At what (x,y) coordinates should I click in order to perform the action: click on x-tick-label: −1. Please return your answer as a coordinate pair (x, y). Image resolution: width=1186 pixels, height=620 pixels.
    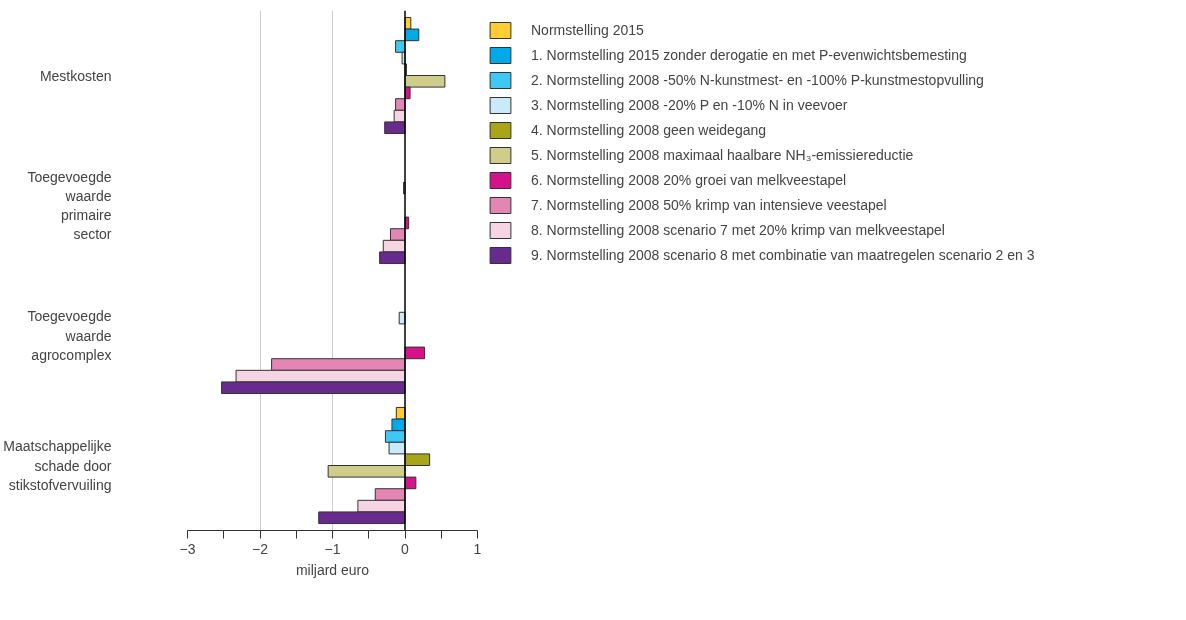
    Looking at the image, I should click on (332, 548).